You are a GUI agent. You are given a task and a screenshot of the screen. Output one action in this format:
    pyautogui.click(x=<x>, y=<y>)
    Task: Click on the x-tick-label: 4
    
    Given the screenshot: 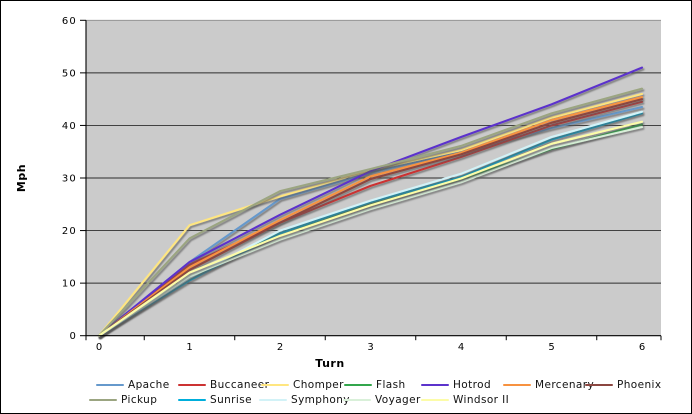 What is the action you would take?
    pyautogui.click(x=461, y=347)
    